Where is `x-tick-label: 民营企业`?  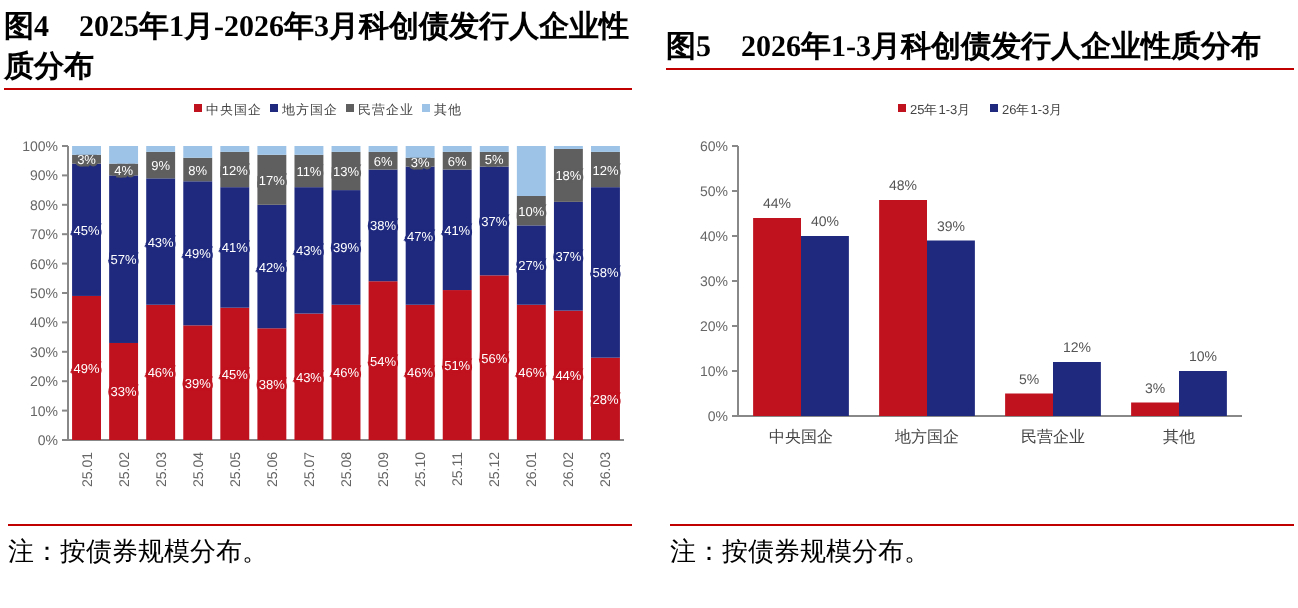
x-tick-label: 民营企业 is located at coordinates (1053, 437).